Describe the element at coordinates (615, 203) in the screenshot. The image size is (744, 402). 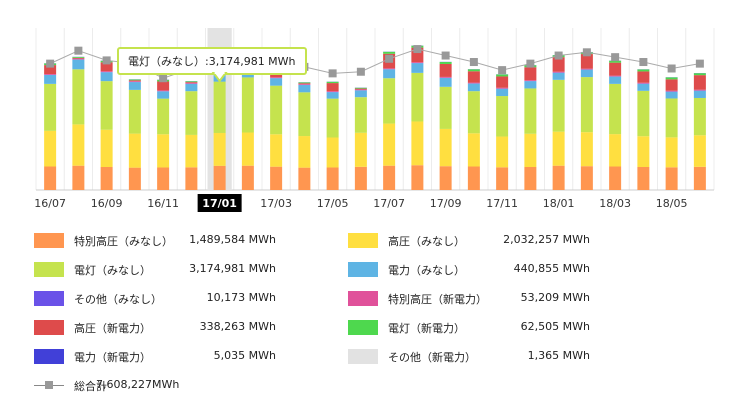
I see `x-tick-label: 18/03` at that location.